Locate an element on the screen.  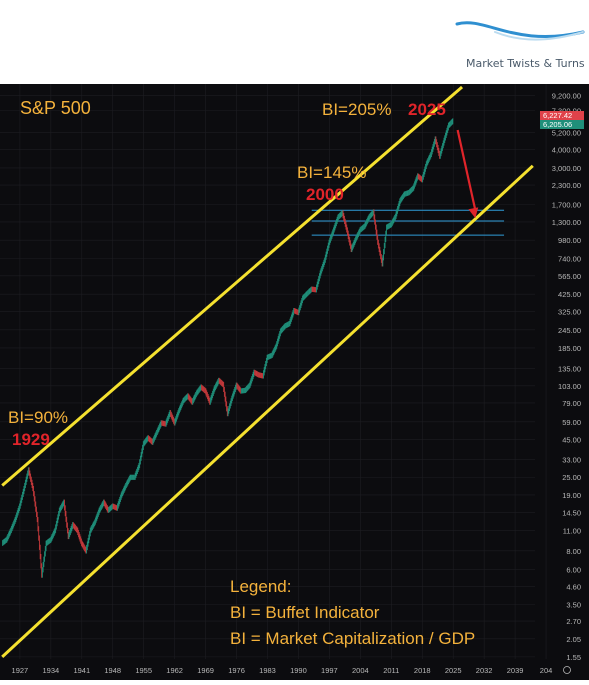
y-tick-label: 8.00 is located at coordinates (573, 551).